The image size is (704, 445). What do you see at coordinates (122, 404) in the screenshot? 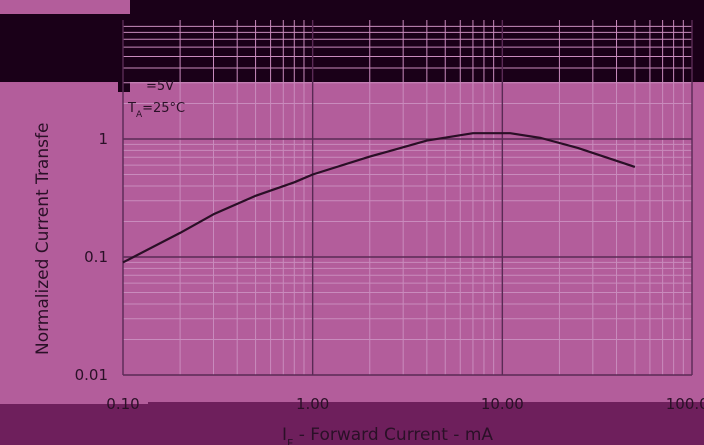
I see `x-tick-label: 0.10` at bounding box center [122, 404].